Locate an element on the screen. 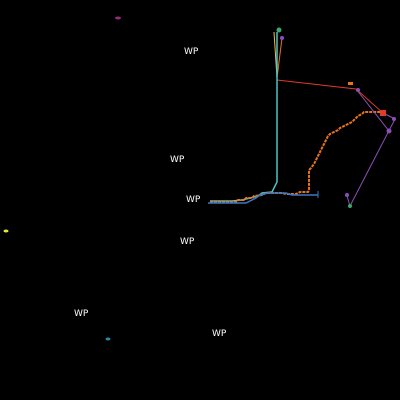  contact-green-b is located at coordinates (350, 206).